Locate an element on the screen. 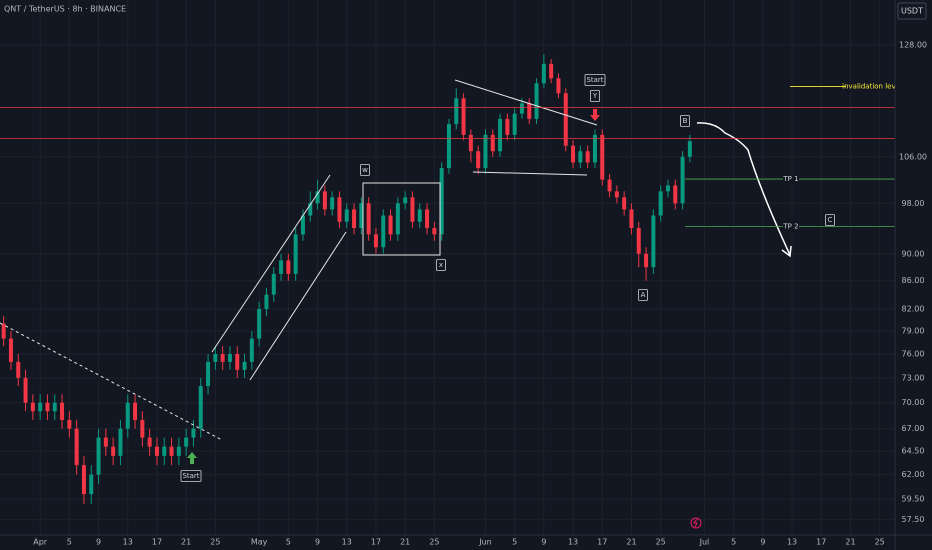  x-tick-label: May is located at coordinates (259, 542).